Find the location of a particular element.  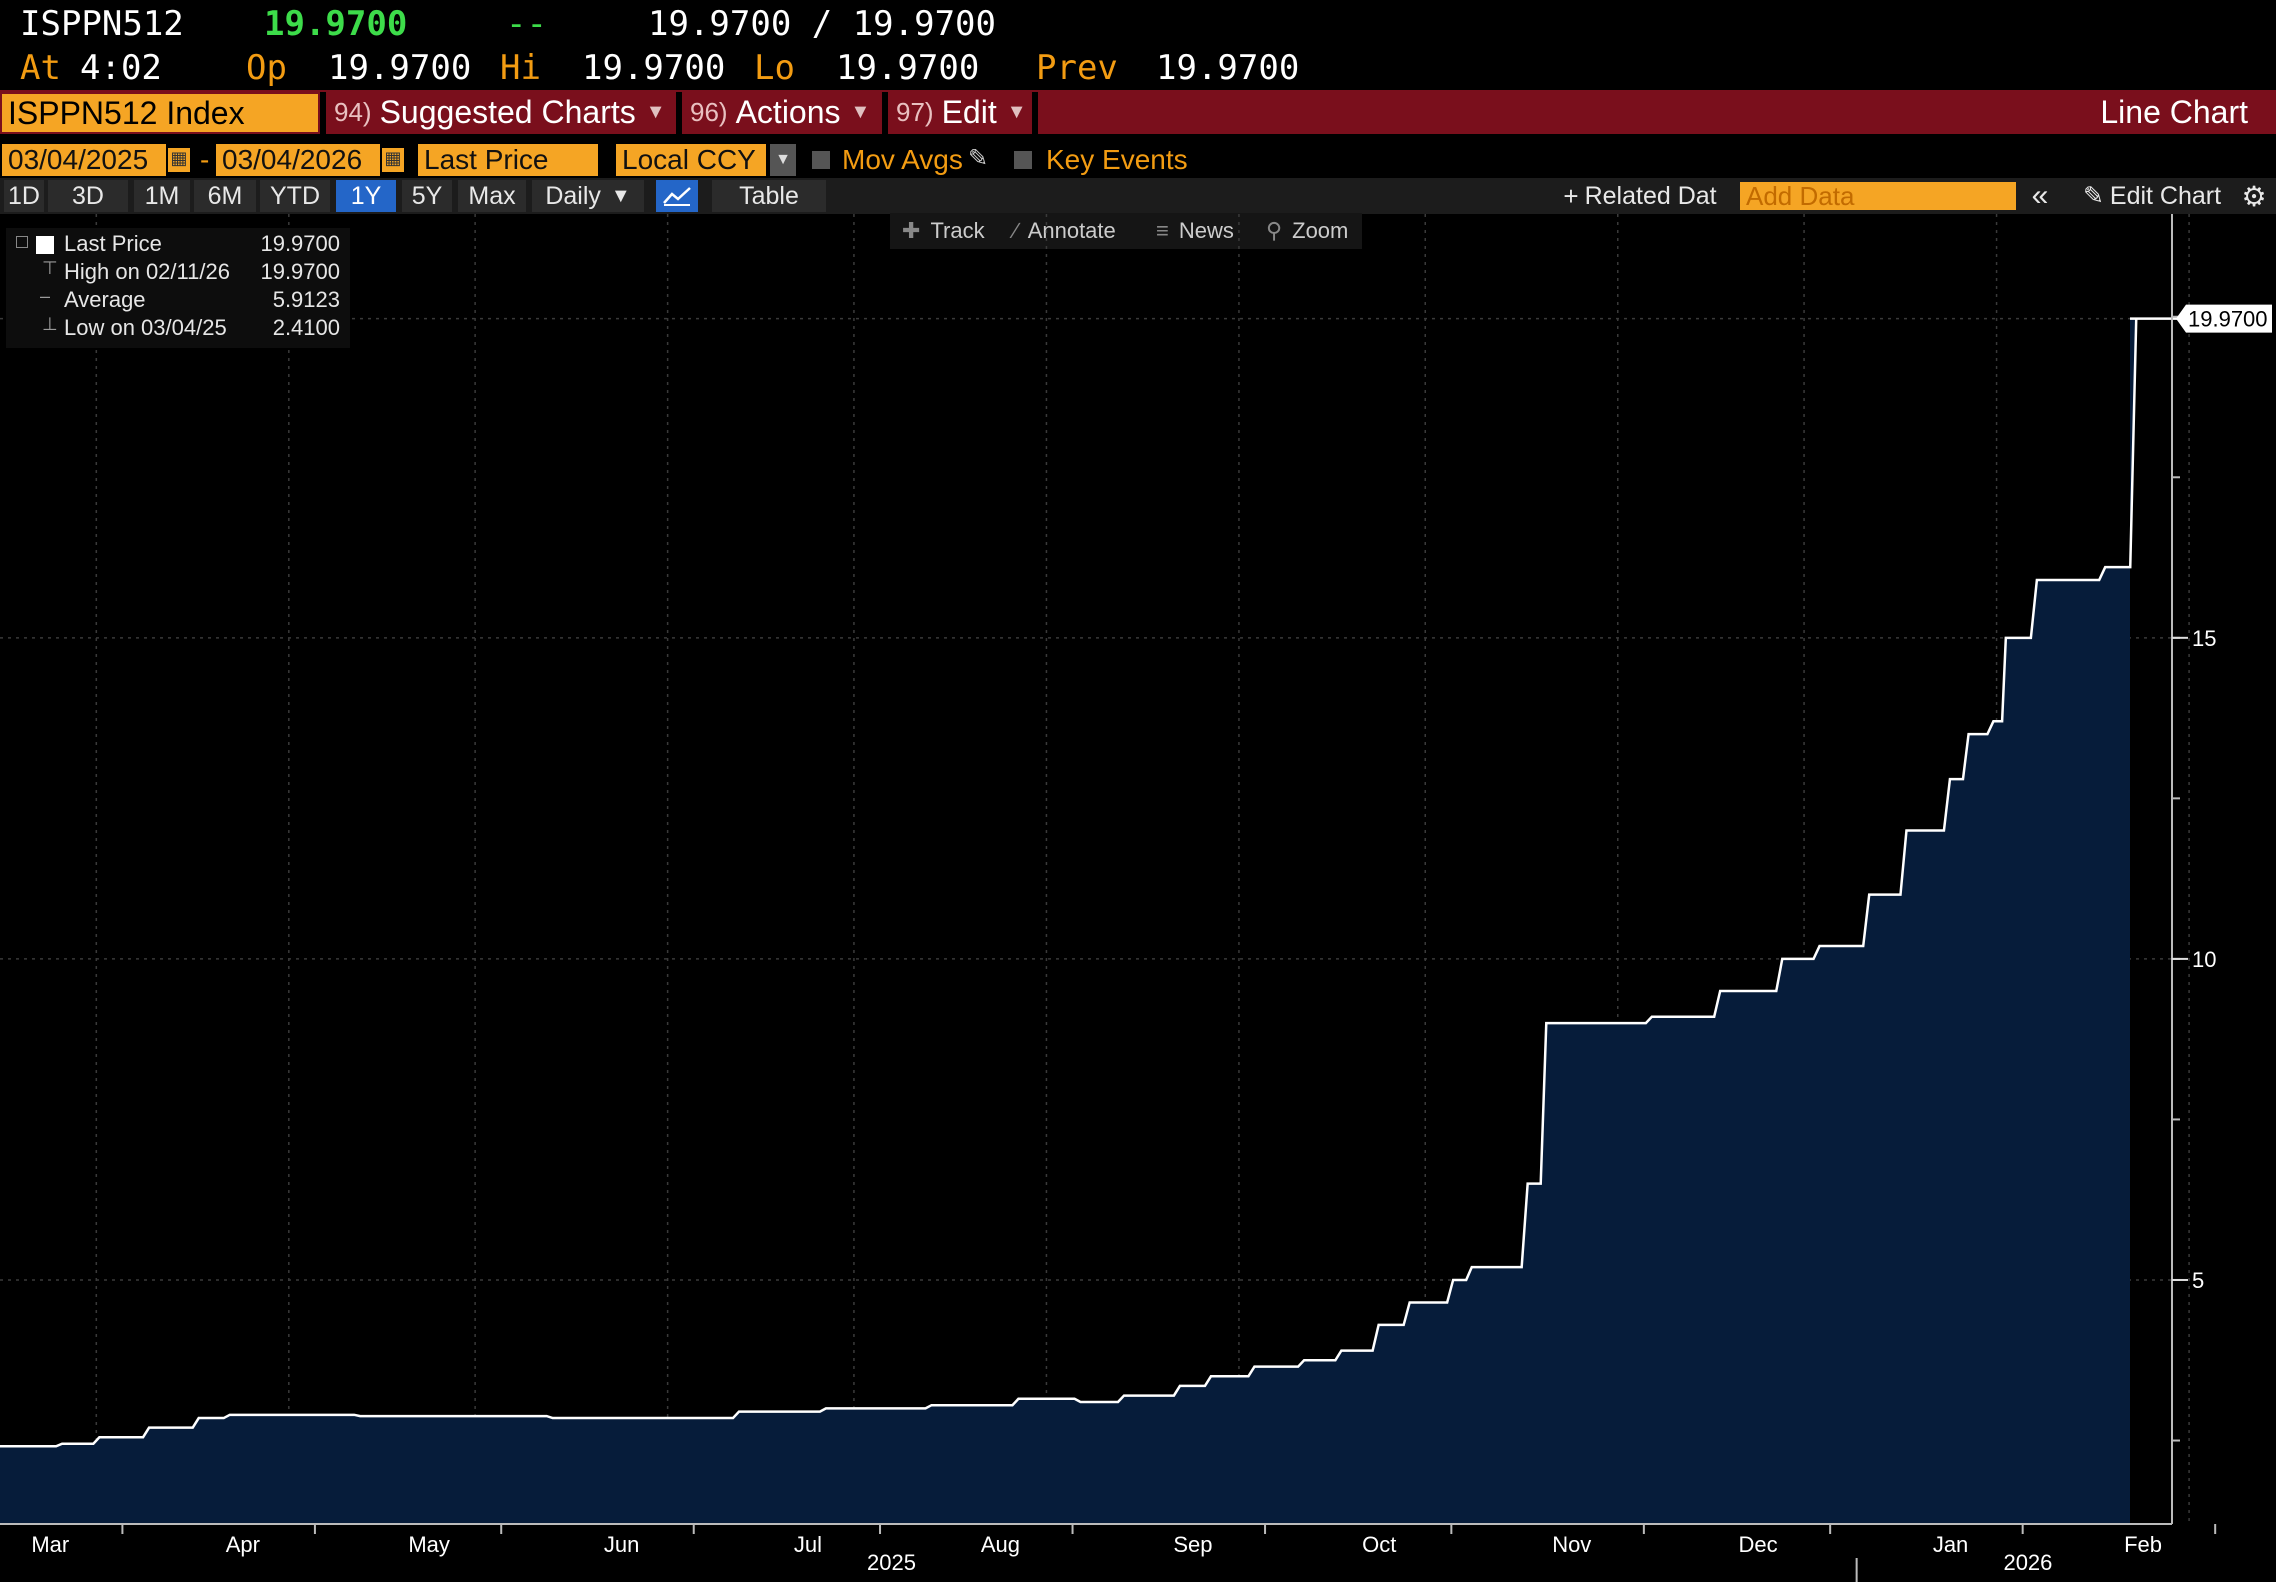

low-marker-icon: ⊥ is located at coordinates (50, 324).